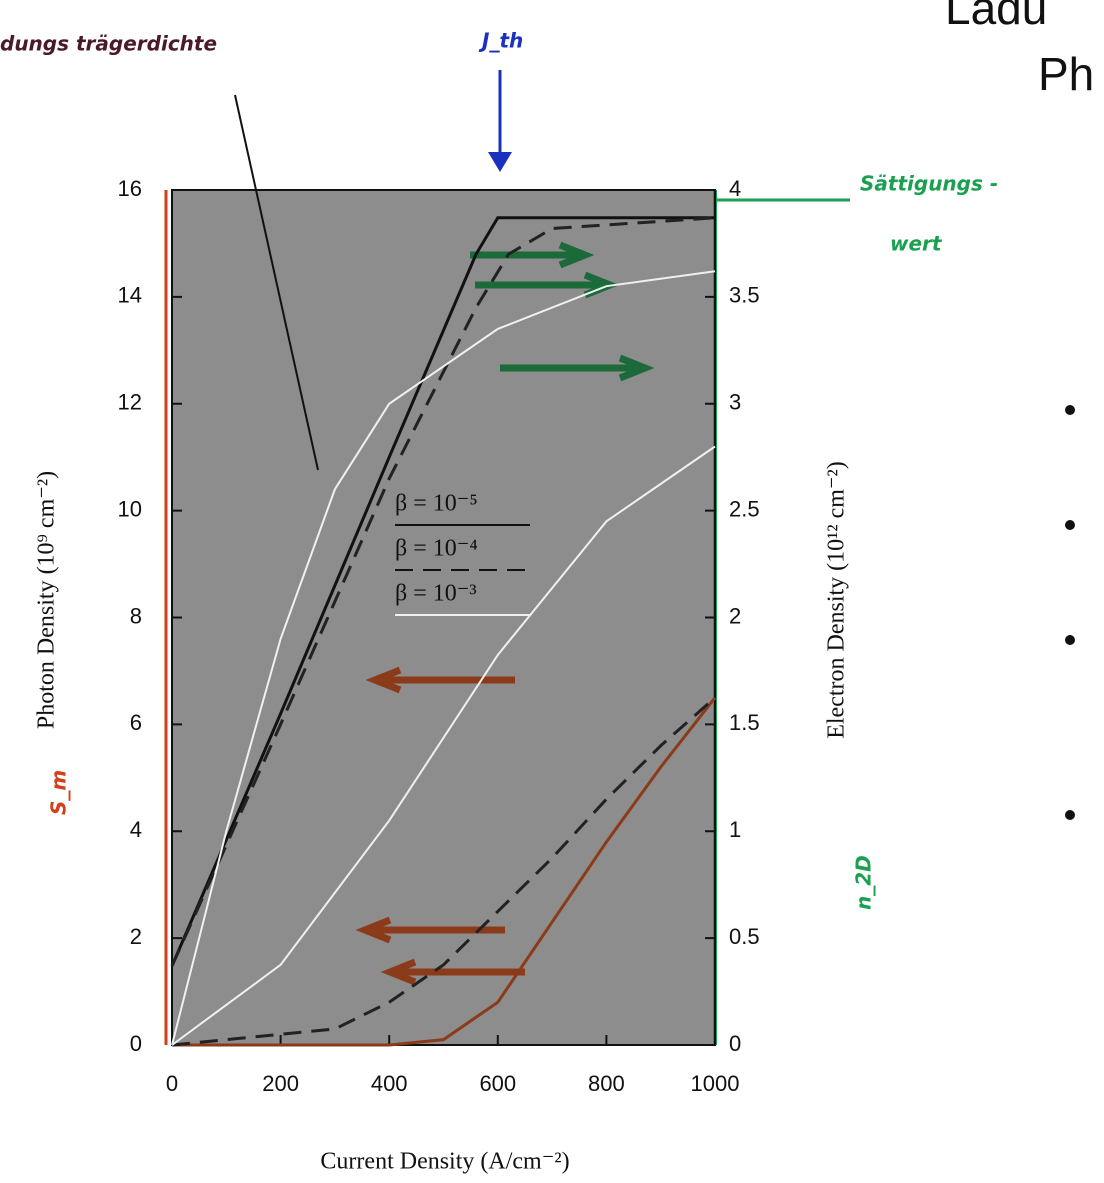 The height and width of the screenshot is (1183, 1104). I want to click on y2-tick-label: 2.5, so click(744, 508).